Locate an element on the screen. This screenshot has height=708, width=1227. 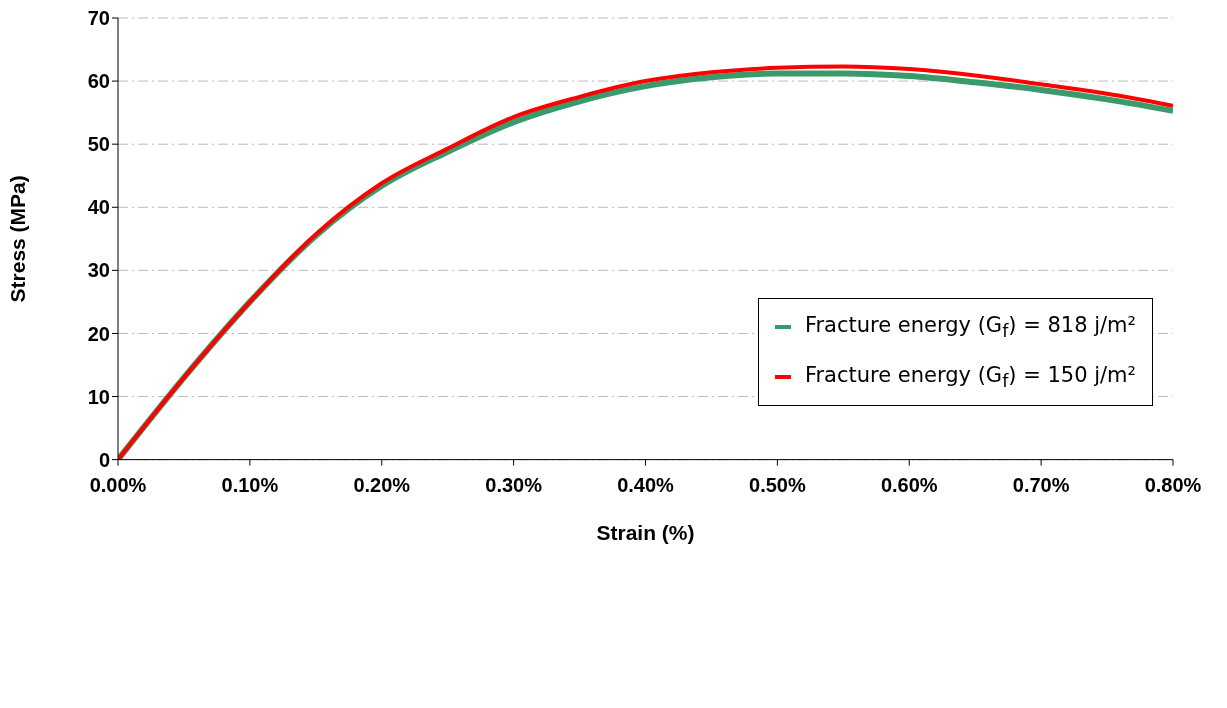
y-axis-title: Stress (MPa) is located at coordinates (18, 239).